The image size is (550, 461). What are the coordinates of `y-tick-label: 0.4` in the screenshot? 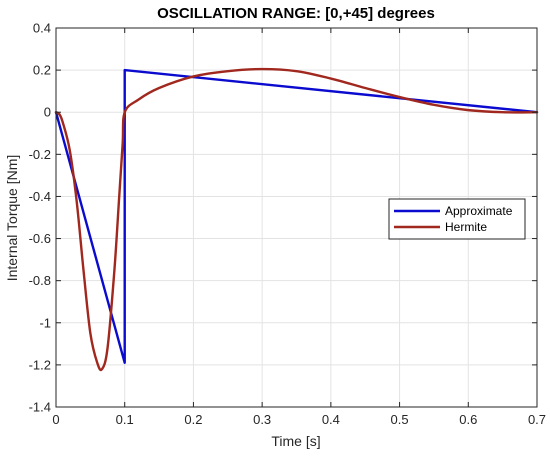 It's located at (42, 28).